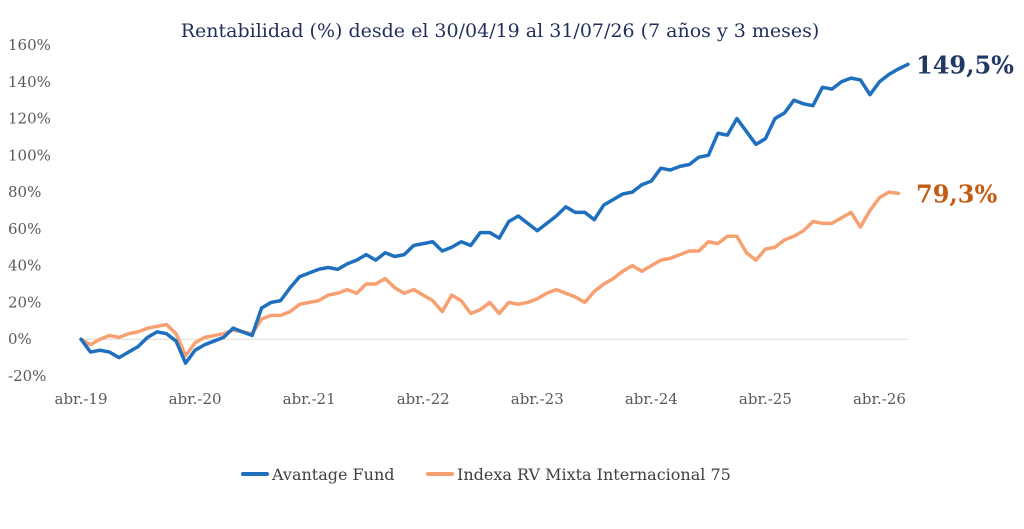 The width and height of the screenshot is (1024, 529). What do you see at coordinates (879, 399) in the screenshot?
I see `x-tick-label: abr.-26` at bounding box center [879, 399].